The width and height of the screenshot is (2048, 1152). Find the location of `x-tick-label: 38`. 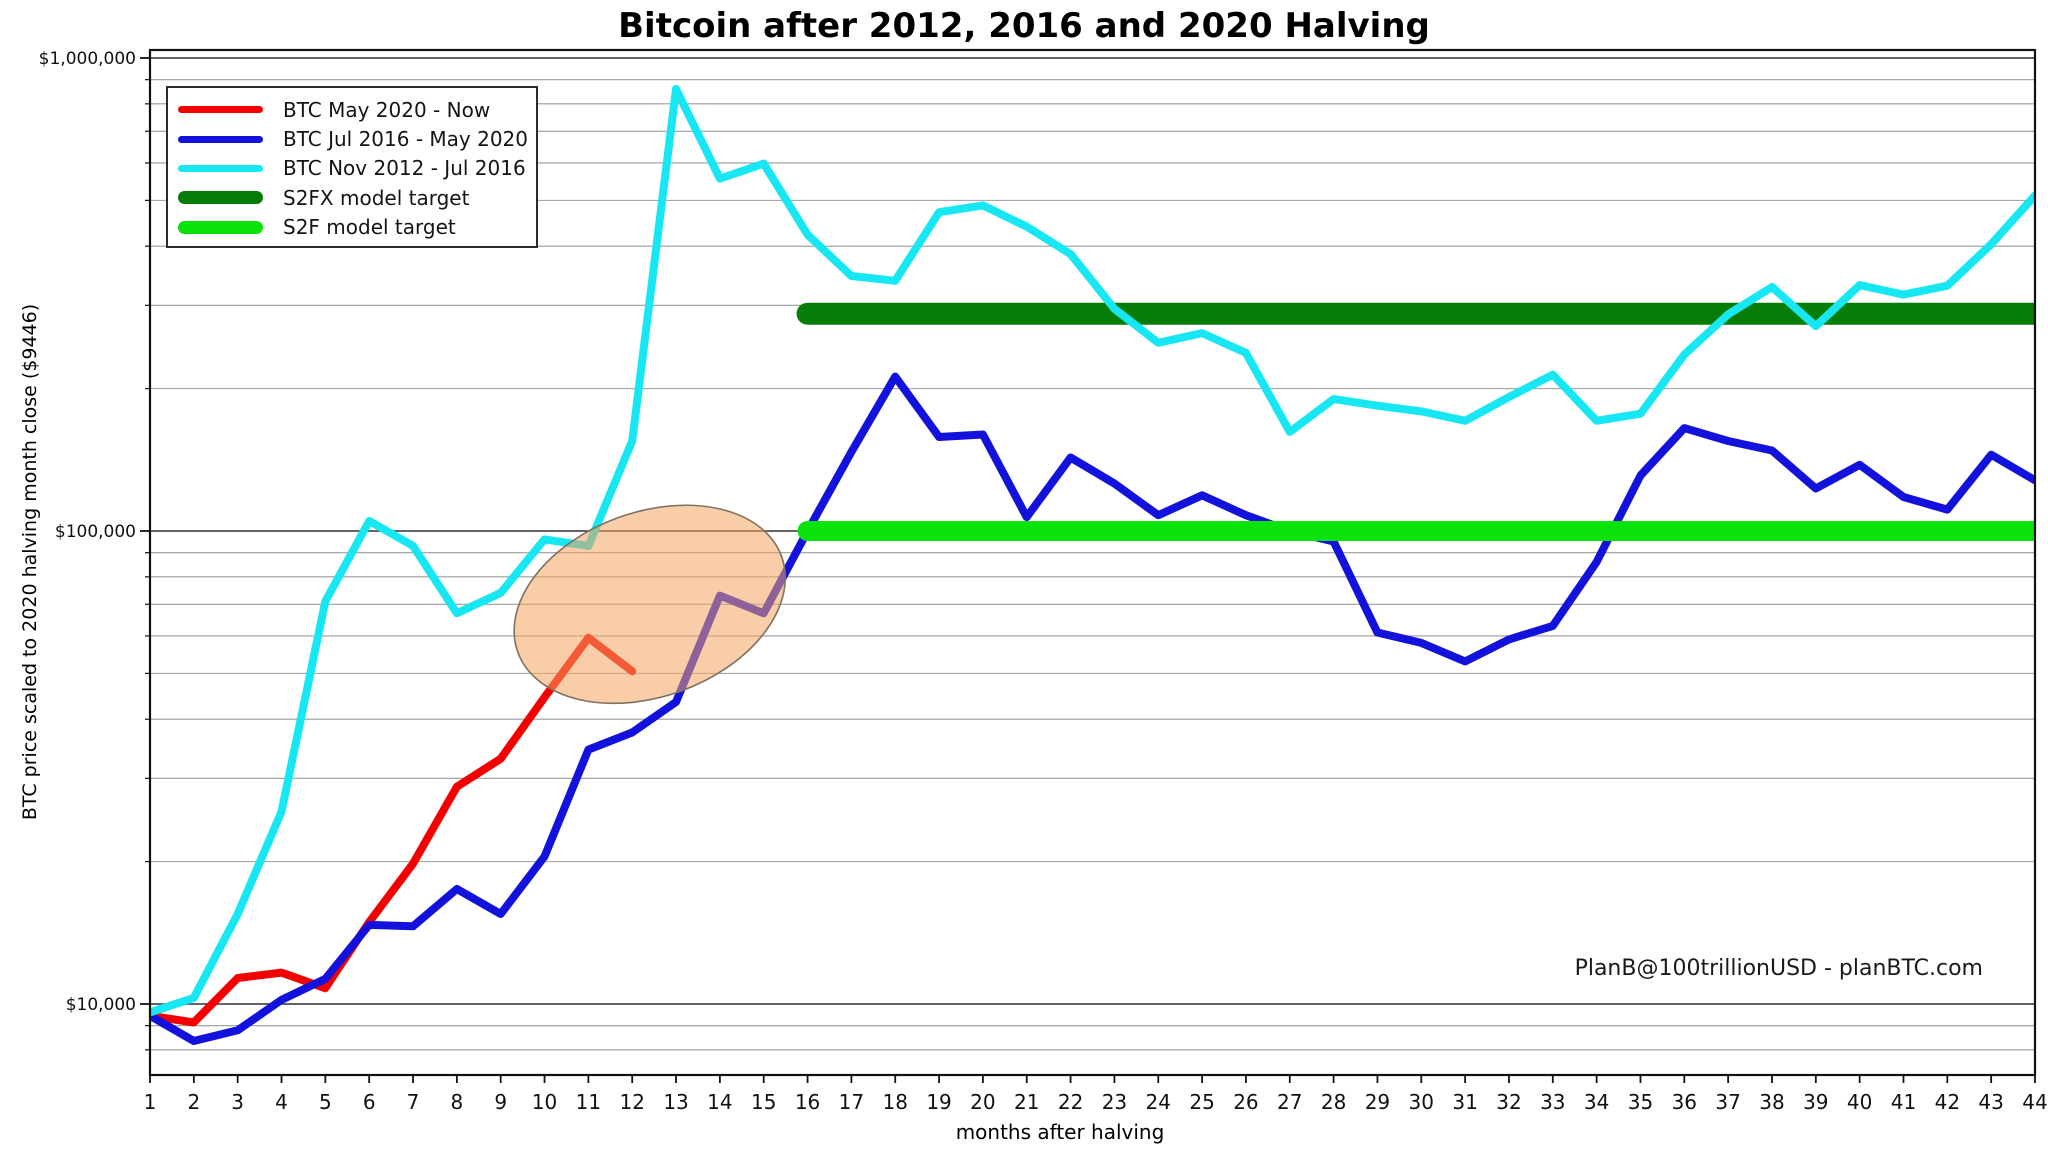

x-tick-label: 38 is located at coordinates (1771, 1102).